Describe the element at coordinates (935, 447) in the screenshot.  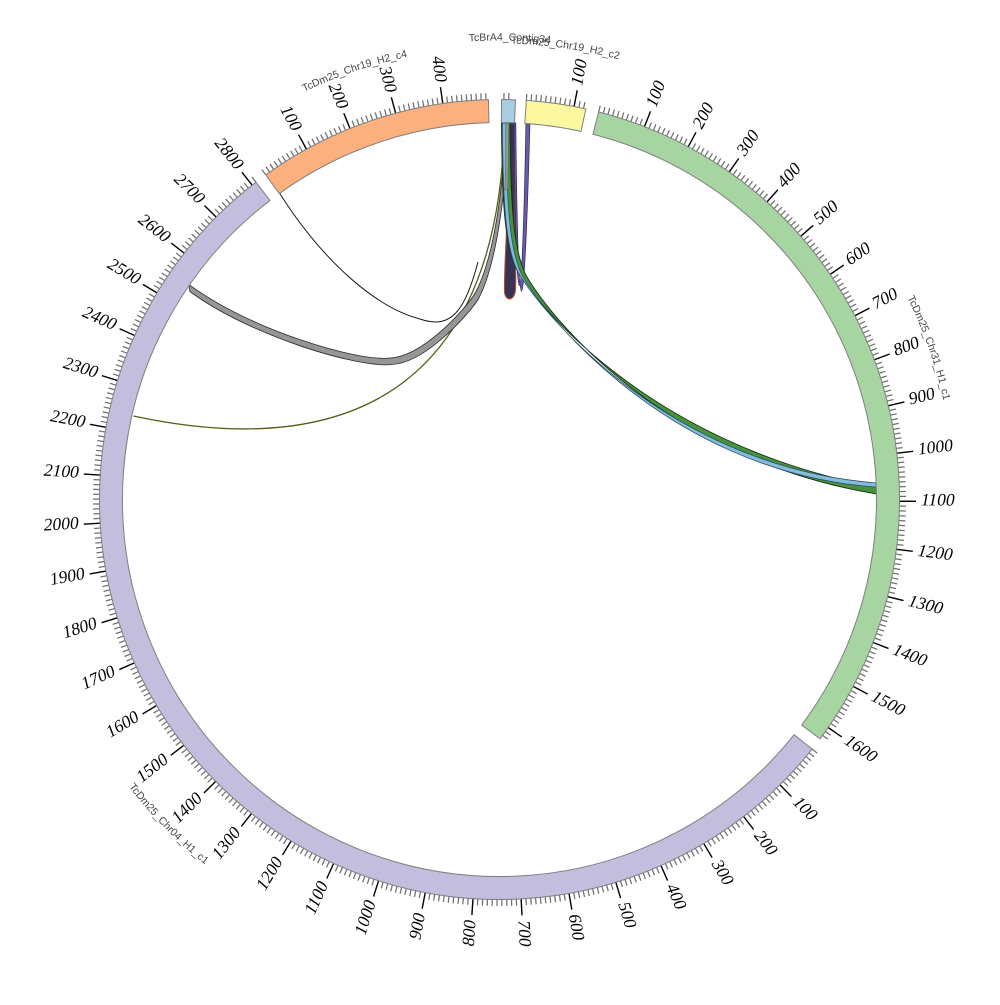
I see `svg-text: 1000` at that location.